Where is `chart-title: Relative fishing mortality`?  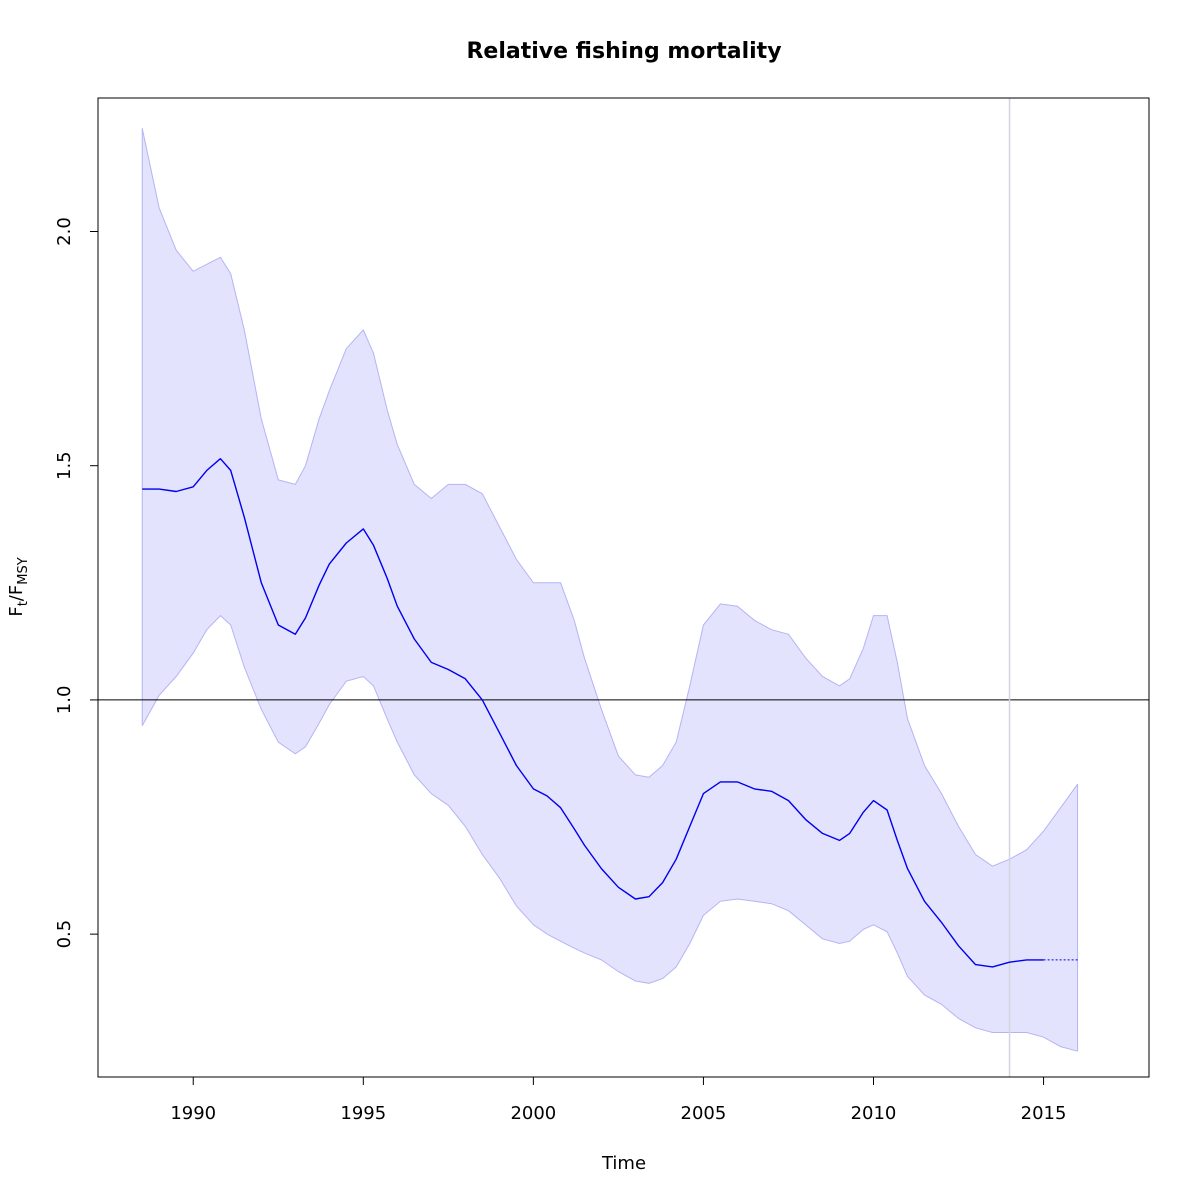
chart-title: Relative fishing mortality is located at coordinates (623, 51).